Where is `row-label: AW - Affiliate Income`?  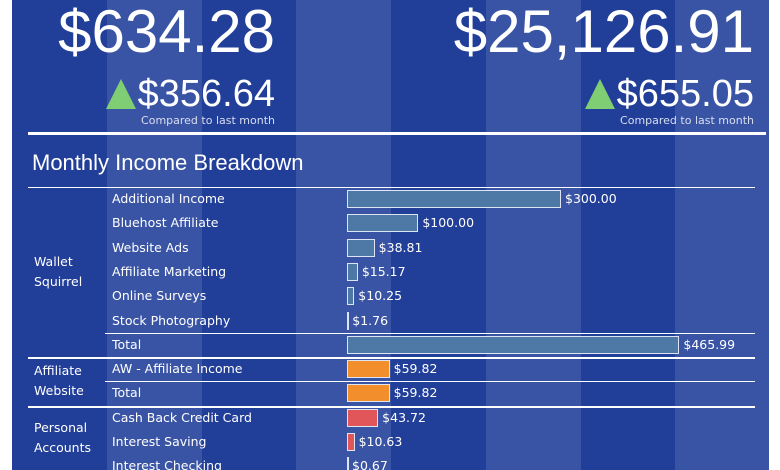 row-label: AW - Affiliate Income is located at coordinates (177, 369).